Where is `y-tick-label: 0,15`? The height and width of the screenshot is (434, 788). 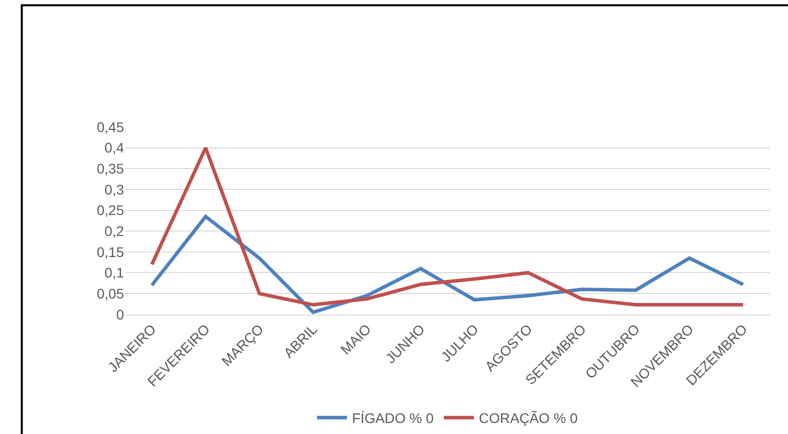 y-tick-label: 0,15 is located at coordinates (110, 252).